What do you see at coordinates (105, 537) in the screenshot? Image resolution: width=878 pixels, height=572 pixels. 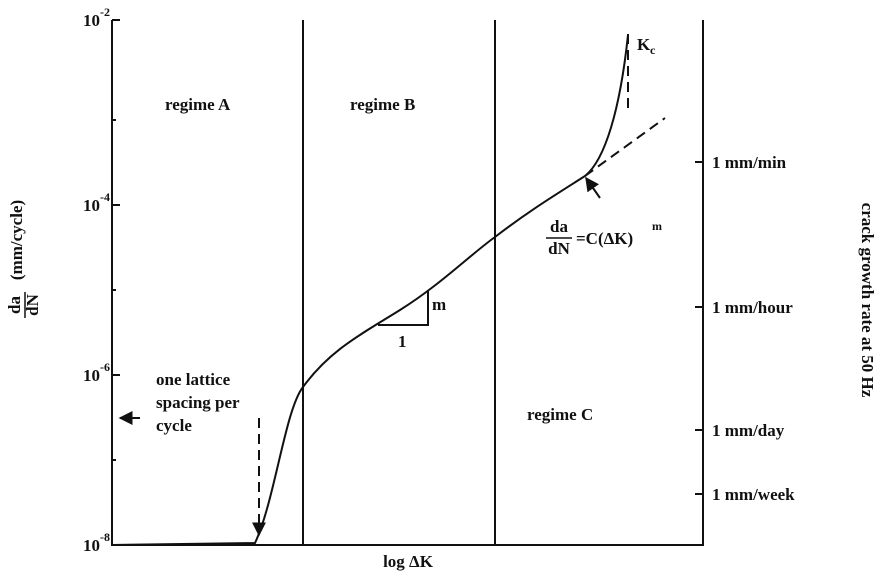 I see `y-tick-exponent: -8` at bounding box center [105, 537].